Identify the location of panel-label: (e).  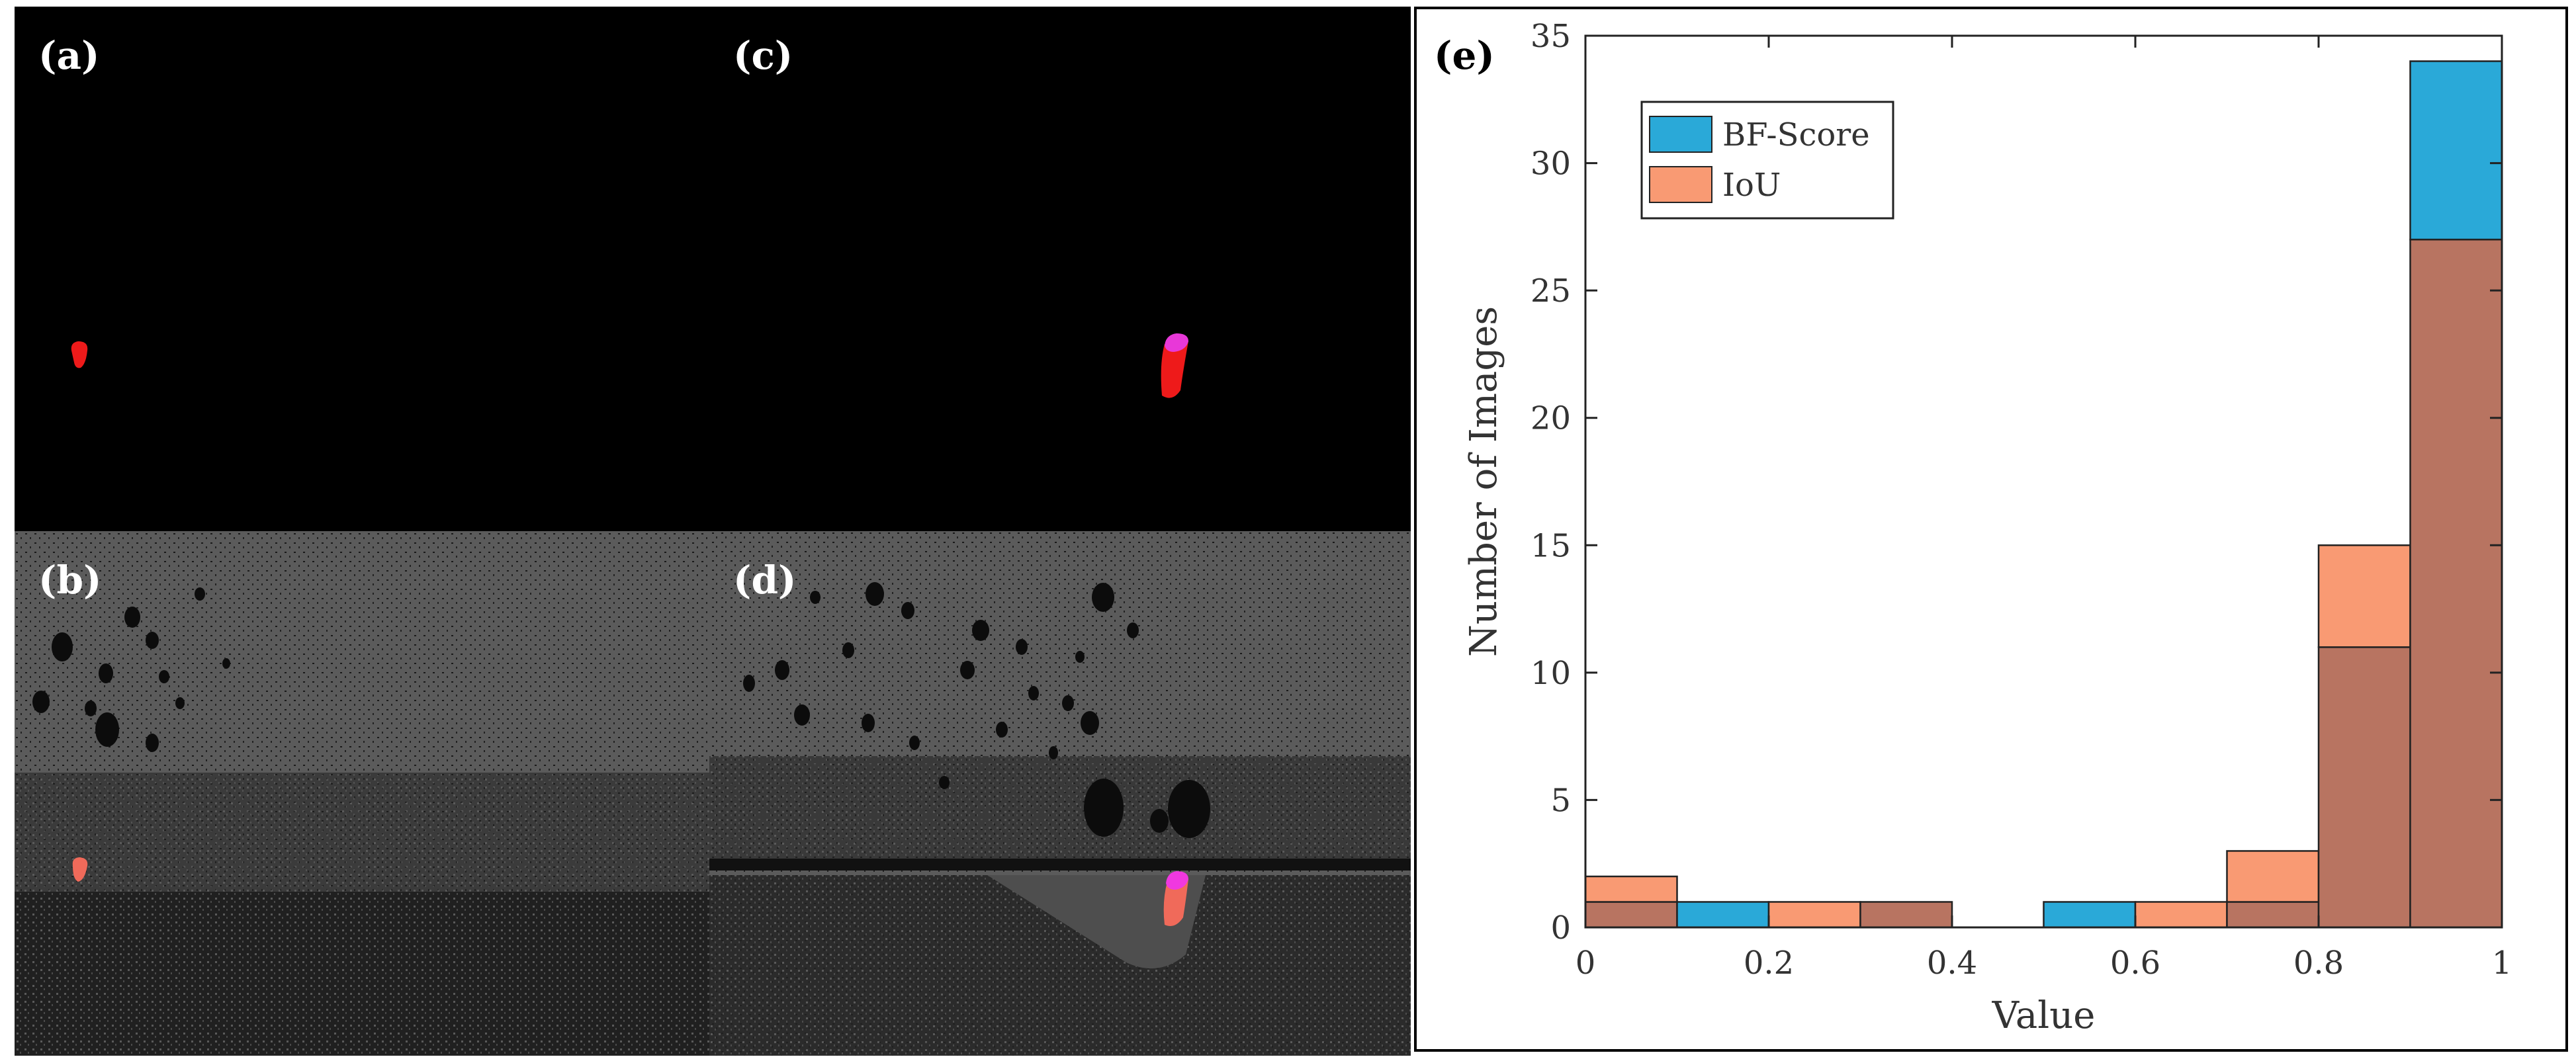
(1464, 56).